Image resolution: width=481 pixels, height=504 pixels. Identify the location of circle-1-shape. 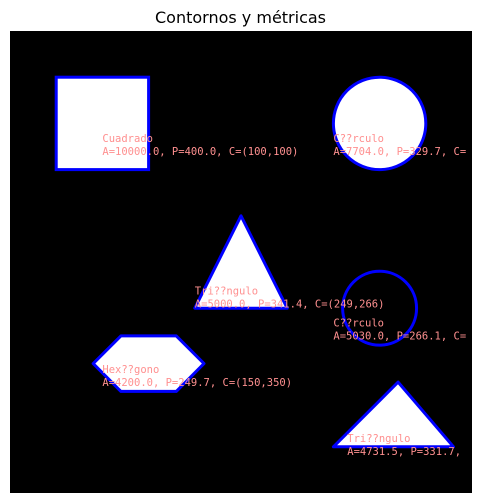
(379, 123).